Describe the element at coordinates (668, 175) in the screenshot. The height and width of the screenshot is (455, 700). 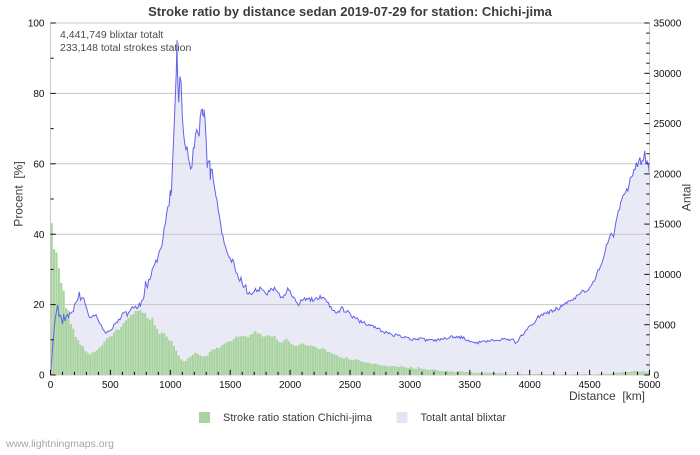
I see `svg-text: 20000` at that location.